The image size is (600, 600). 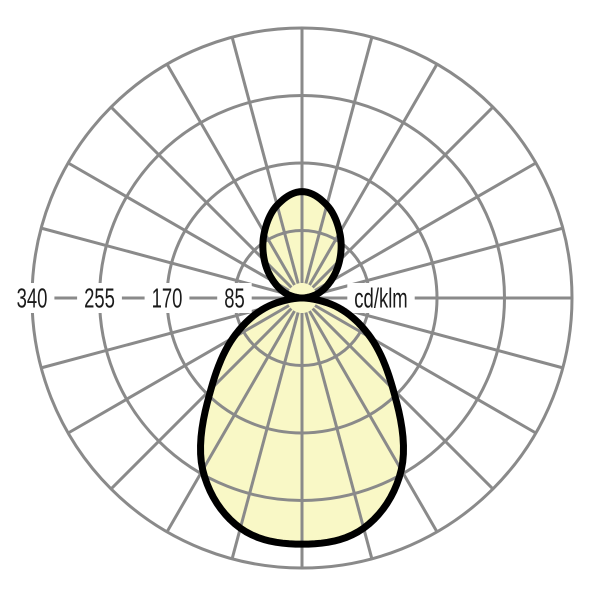 I want to click on lower-lobe-direct-outline, so click(x=302, y=421).